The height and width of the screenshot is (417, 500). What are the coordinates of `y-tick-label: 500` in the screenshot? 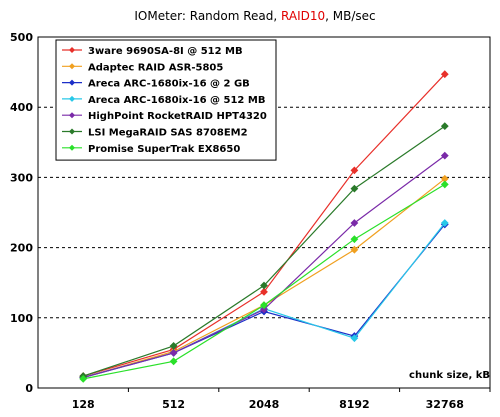 It's located at (21, 37).